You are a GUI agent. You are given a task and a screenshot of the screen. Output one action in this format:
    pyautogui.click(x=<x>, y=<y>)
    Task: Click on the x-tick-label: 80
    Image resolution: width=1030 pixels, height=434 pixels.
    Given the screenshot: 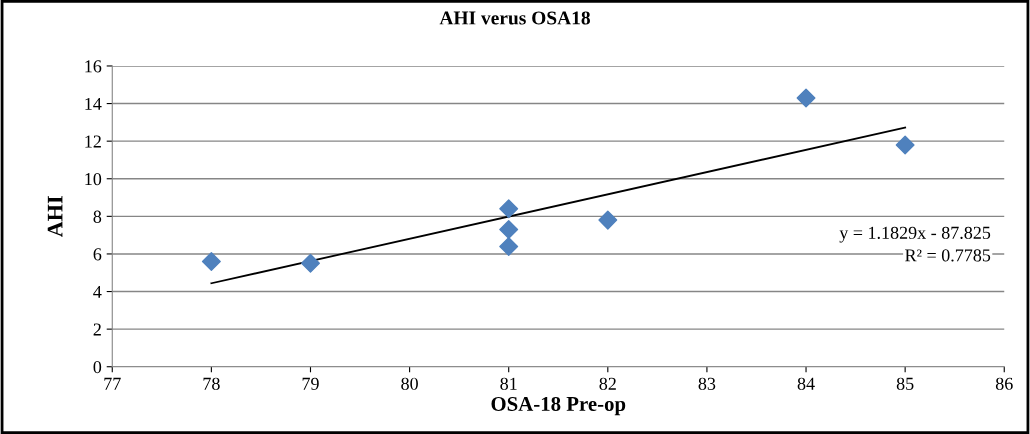 What is the action you would take?
    pyautogui.click(x=409, y=383)
    